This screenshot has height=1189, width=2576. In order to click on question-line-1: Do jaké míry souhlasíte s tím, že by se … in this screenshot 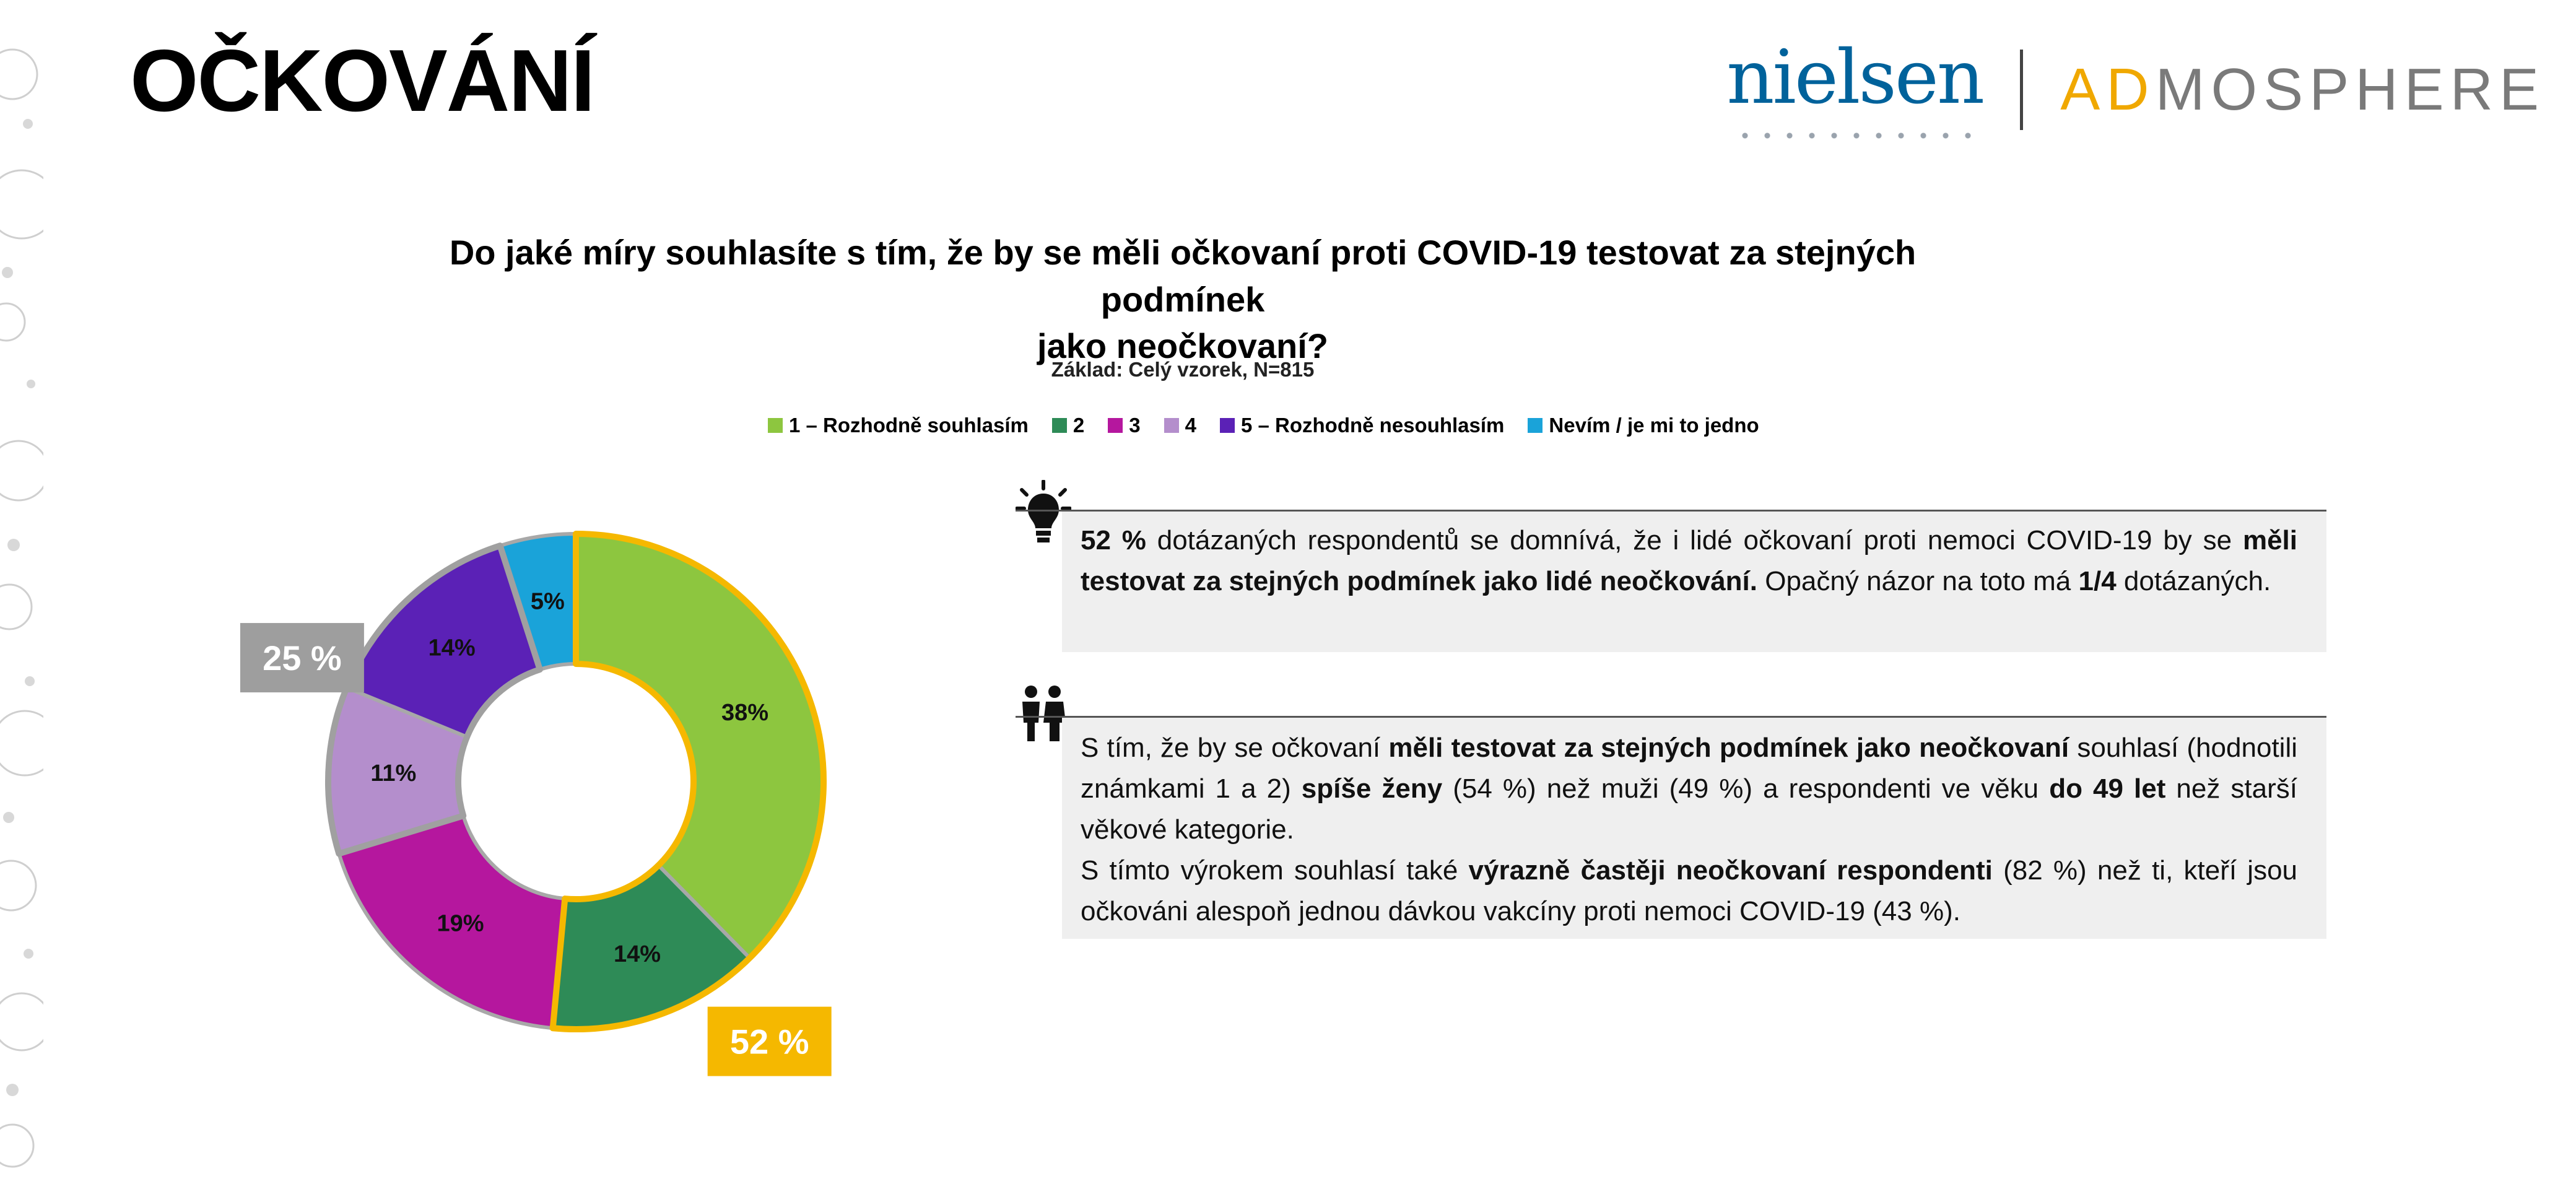, I will do `click(1183, 276)`.